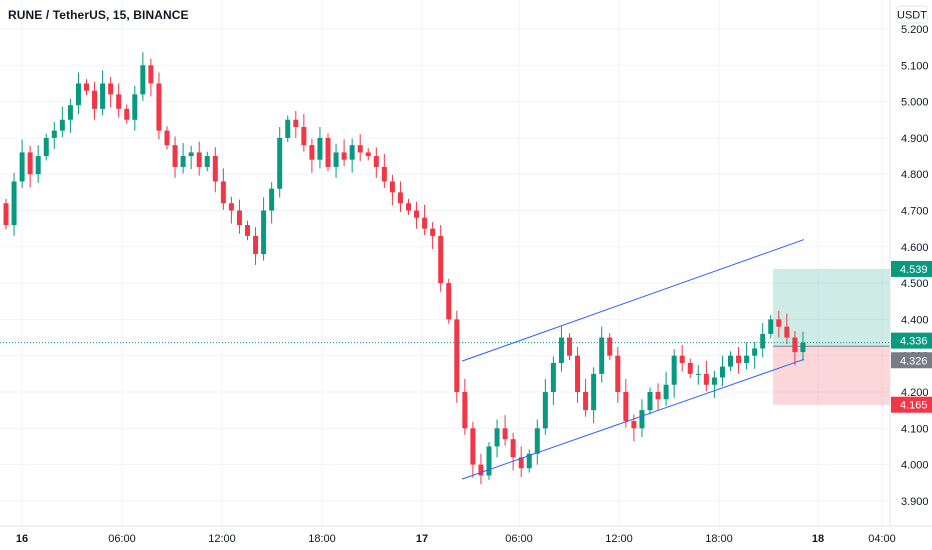 This screenshot has height=550, width=932. I want to click on channel-lower-line, so click(633, 419).